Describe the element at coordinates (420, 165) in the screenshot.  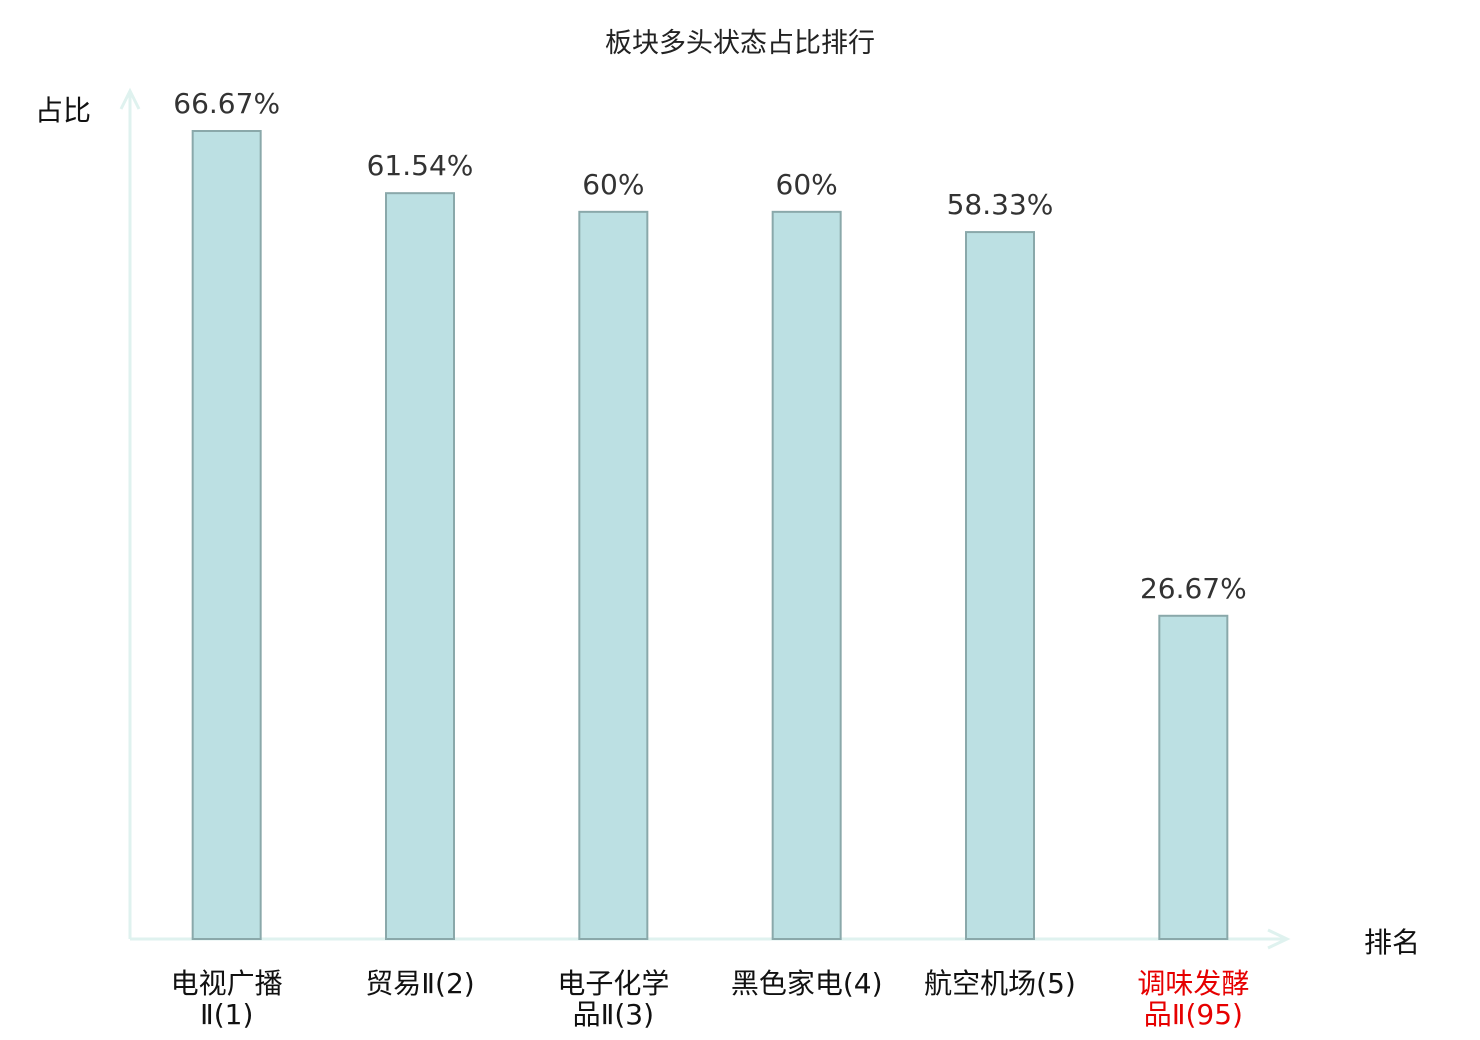
I see `value-label: 61.54%` at that location.